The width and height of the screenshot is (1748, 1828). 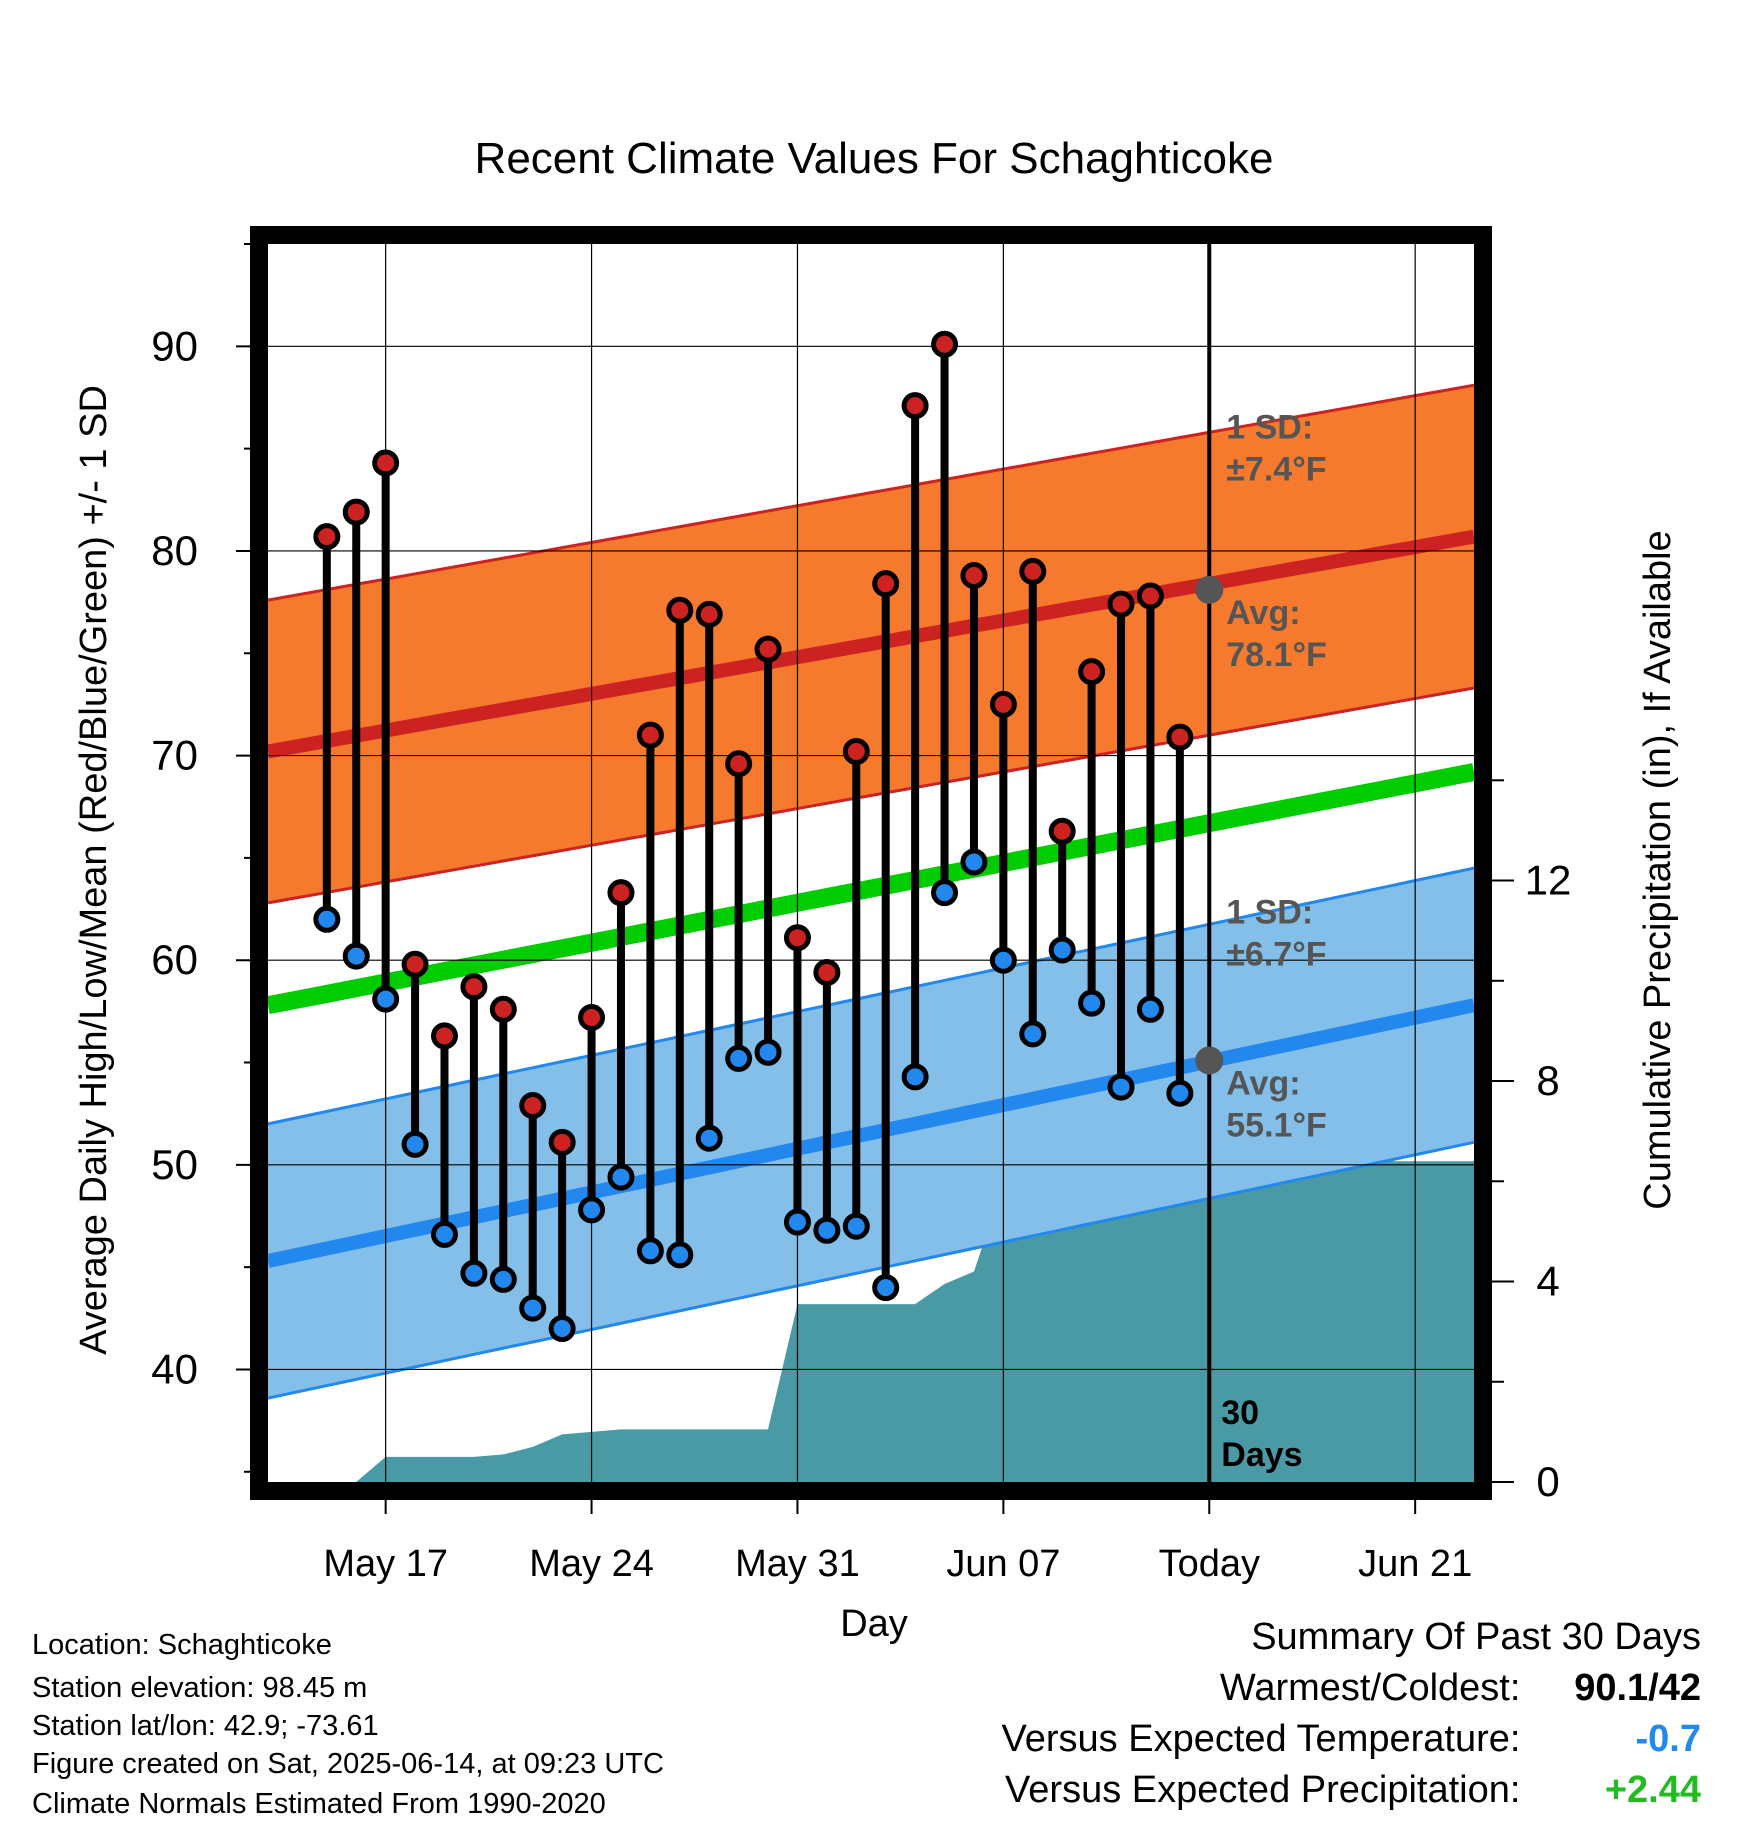 What do you see at coordinates (182, 1645) in the screenshot?
I see `footer-location: Location: Schaghticoke` at bounding box center [182, 1645].